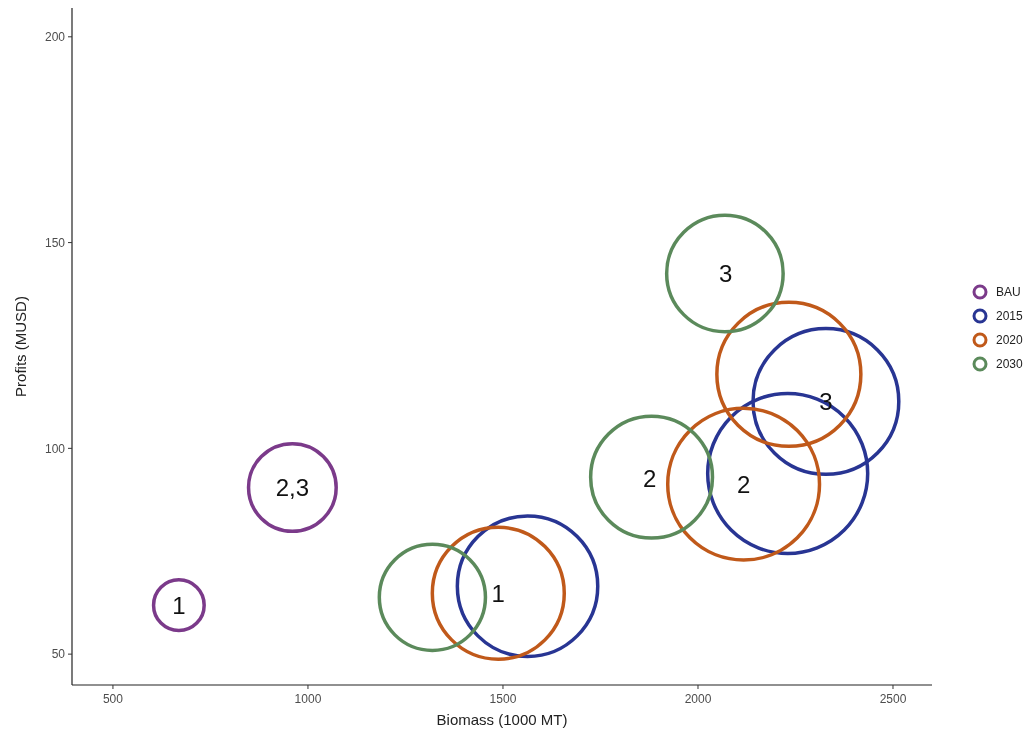  I want to click on x-tick-label: 1500, so click(503, 699).